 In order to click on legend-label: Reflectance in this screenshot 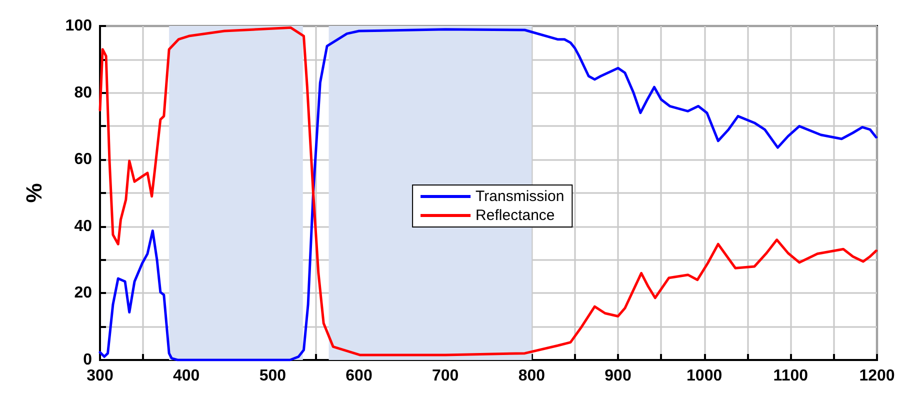, I will do `click(515, 215)`.